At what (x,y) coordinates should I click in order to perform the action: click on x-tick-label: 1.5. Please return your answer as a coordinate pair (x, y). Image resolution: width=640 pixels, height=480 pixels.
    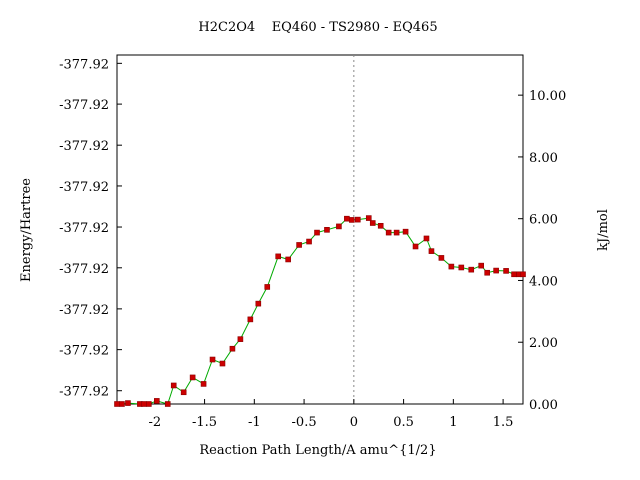
    Looking at the image, I should click on (503, 422).